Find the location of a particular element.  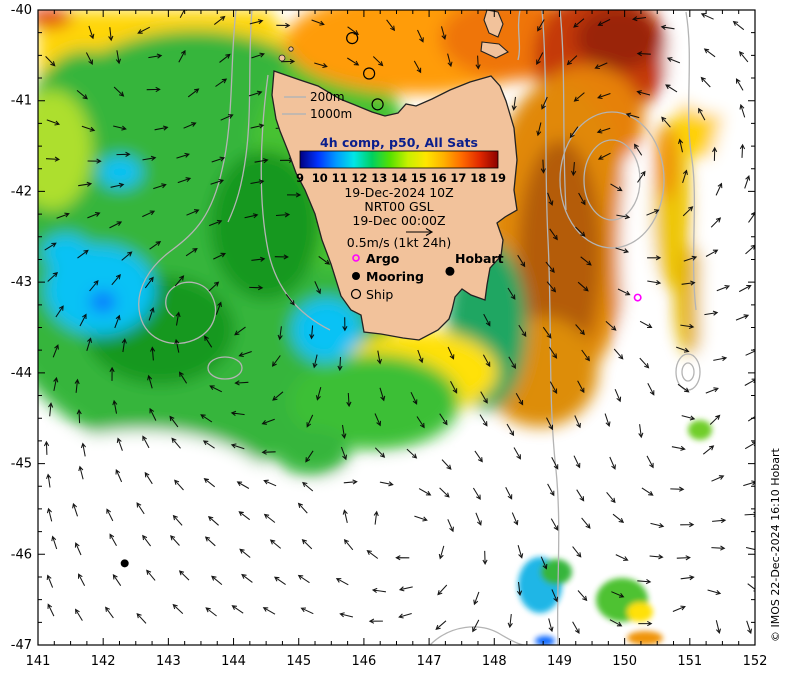

colorbar-gradient is located at coordinates (399, 159).